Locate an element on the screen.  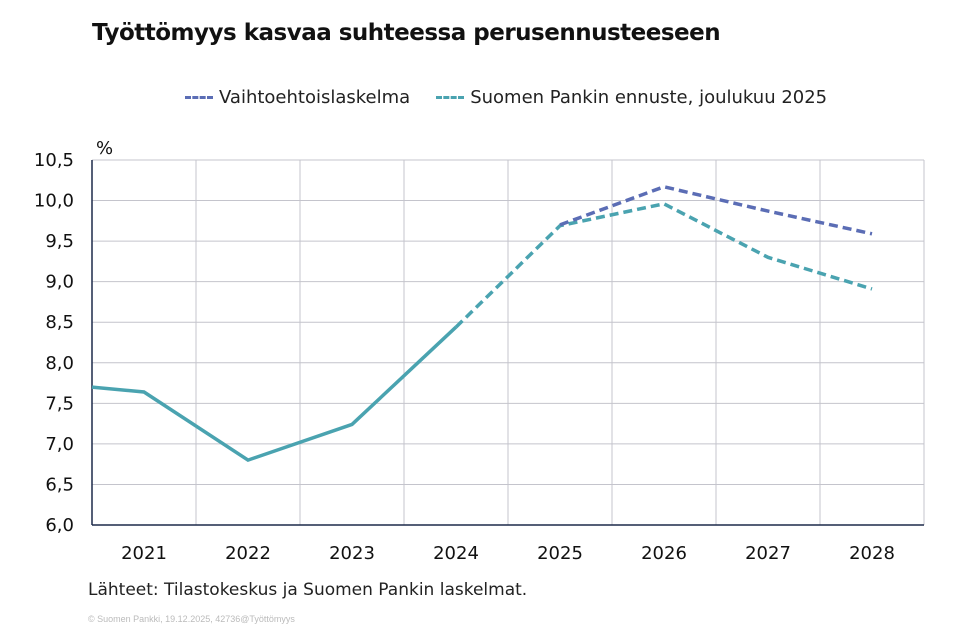
series-forecast-history-line is located at coordinates (274, 394).